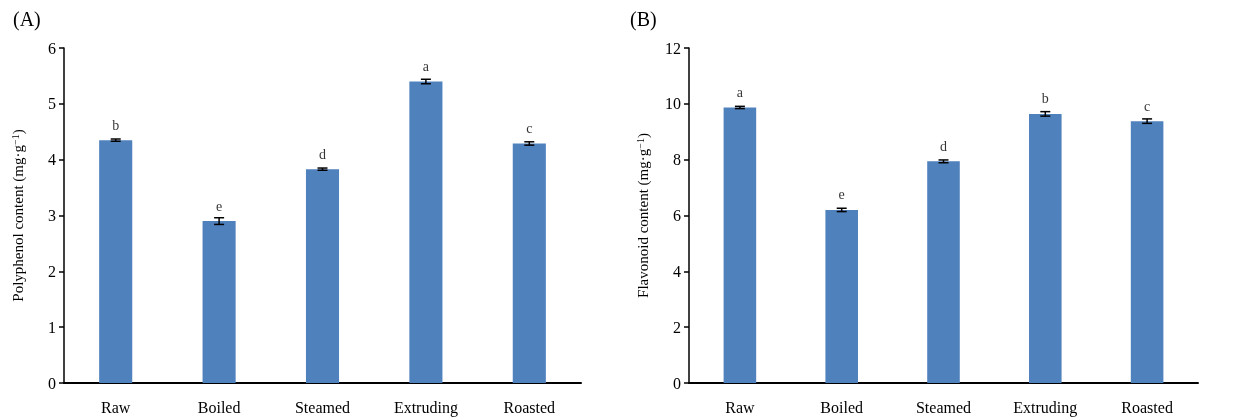 This screenshot has height=417, width=1234. I want to click on y-tick-label: 10, so click(673, 104).